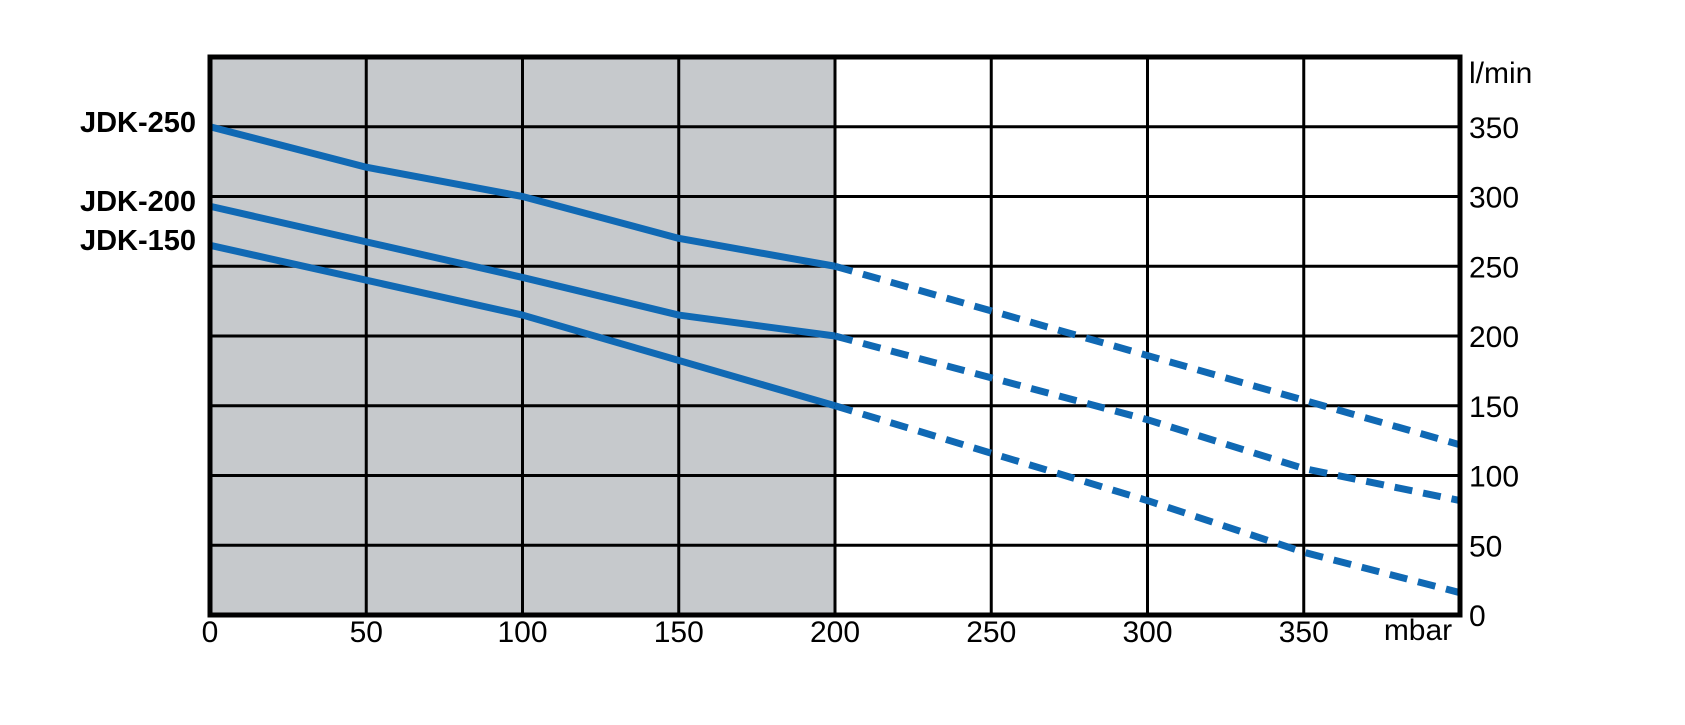 This screenshot has width=1685, height=725. What do you see at coordinates (1304, 632) in the screenshot?
I see `x-tick-label-350: 350` at bounding box center [1304, 632].